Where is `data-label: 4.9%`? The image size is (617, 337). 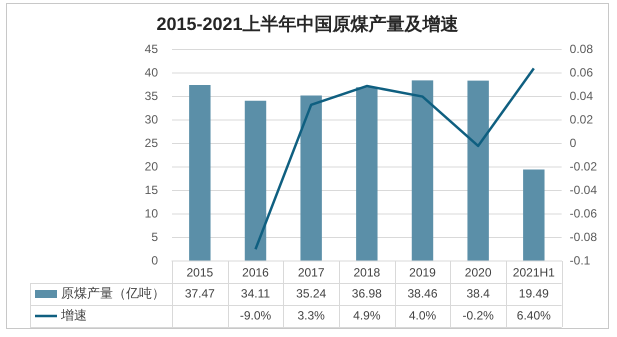 data-label: 4.9% is located at coordinates (367, 315).